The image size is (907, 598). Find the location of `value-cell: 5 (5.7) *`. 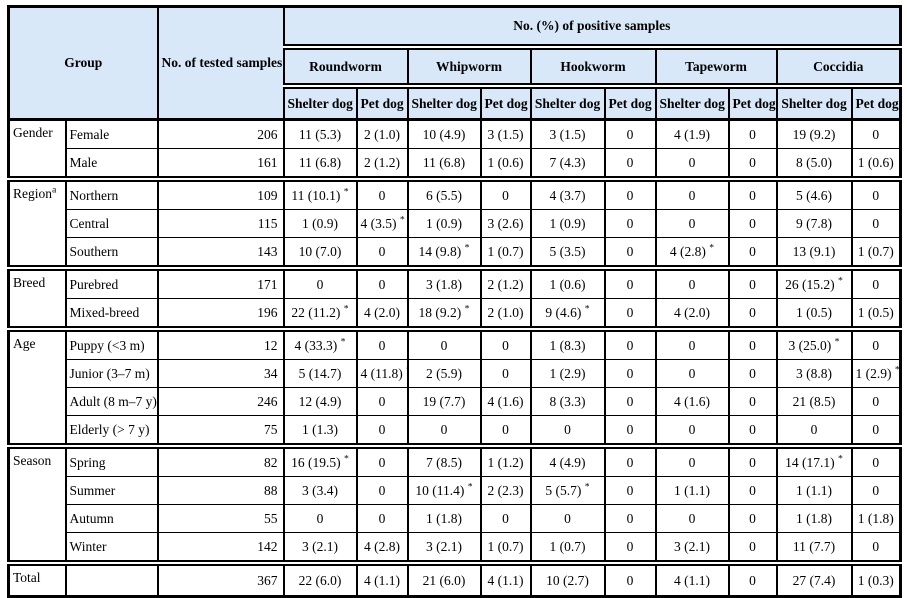

value-cell: 5 (5.7) * is located at coordinates (567, 490).